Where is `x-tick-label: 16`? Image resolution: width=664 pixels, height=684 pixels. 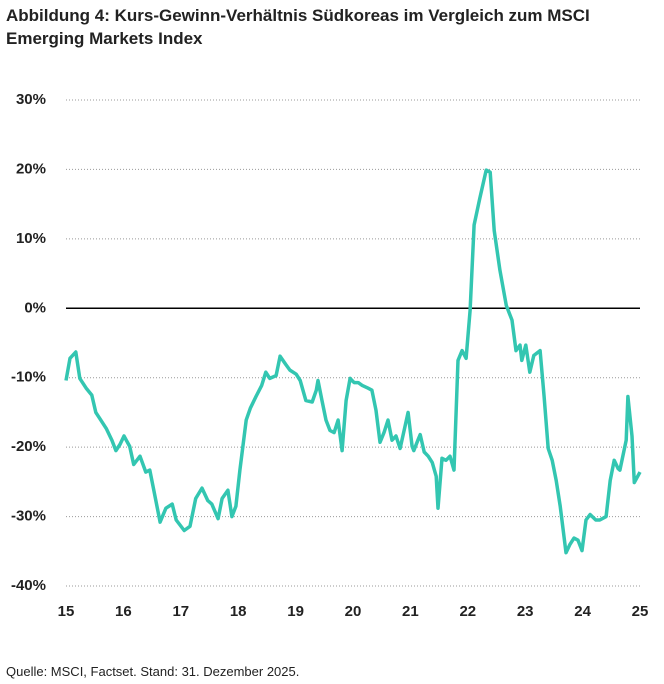
x-tick-label: 16 is located at coordinates (123, 611).